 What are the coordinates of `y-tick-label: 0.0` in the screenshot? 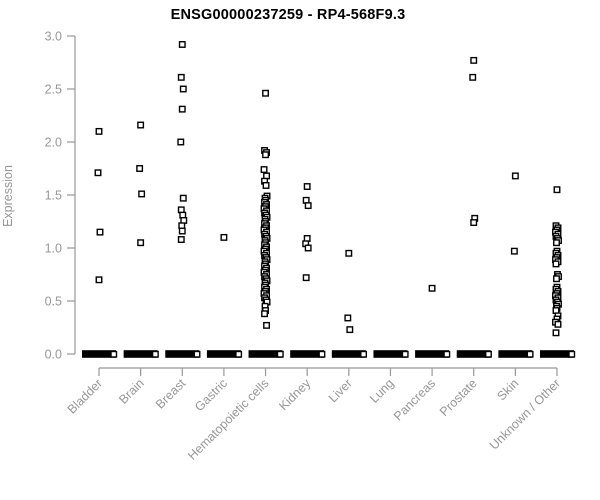 It's located at (53, 355).